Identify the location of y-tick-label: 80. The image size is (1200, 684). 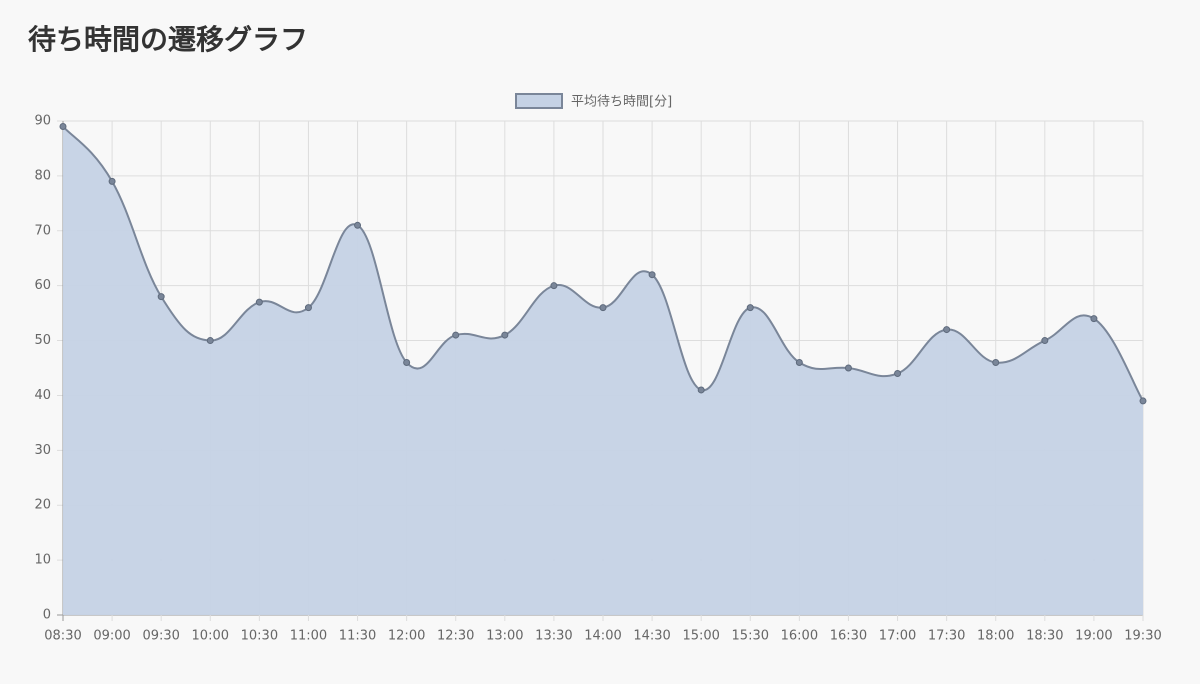
(42, 175).